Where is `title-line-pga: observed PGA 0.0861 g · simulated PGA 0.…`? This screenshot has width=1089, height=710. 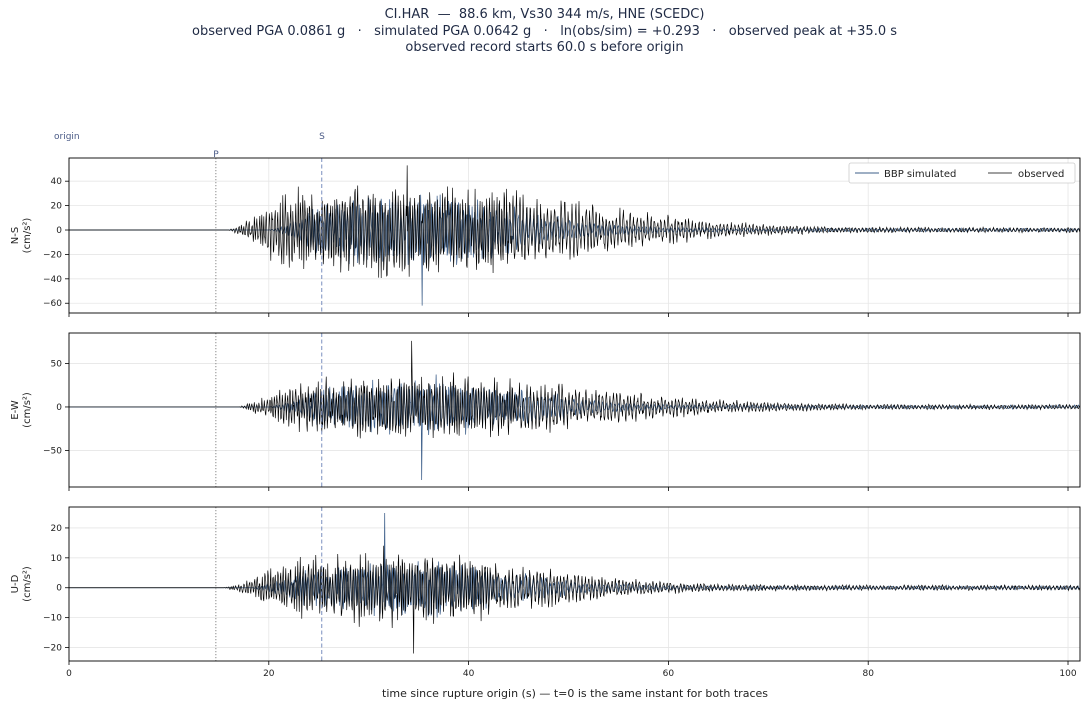
title-line-pga: observed PGA 0.0861 g · simulated PGA 0.… is located at coordinates (544, 31).